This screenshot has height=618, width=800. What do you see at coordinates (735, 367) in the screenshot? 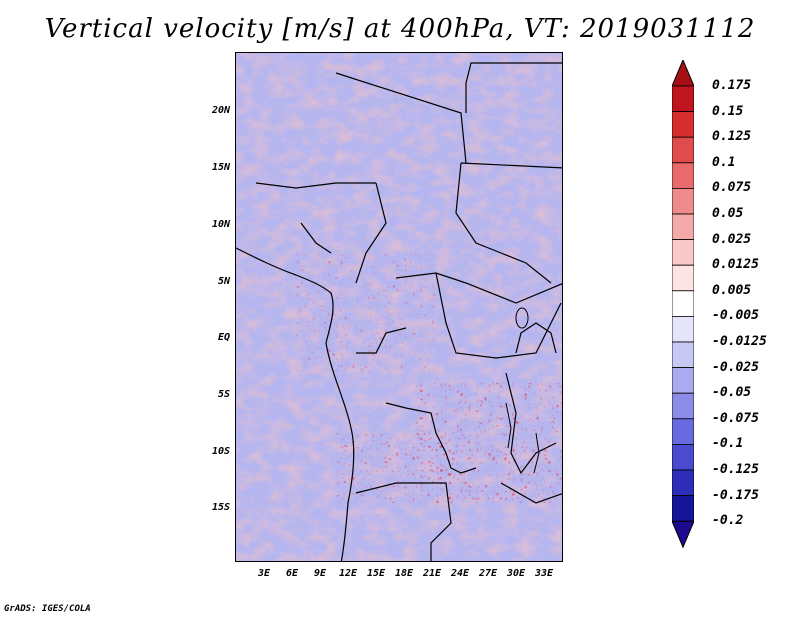
I see `colorbar-tick-label: -0.025` at bounding box center [735, 367].